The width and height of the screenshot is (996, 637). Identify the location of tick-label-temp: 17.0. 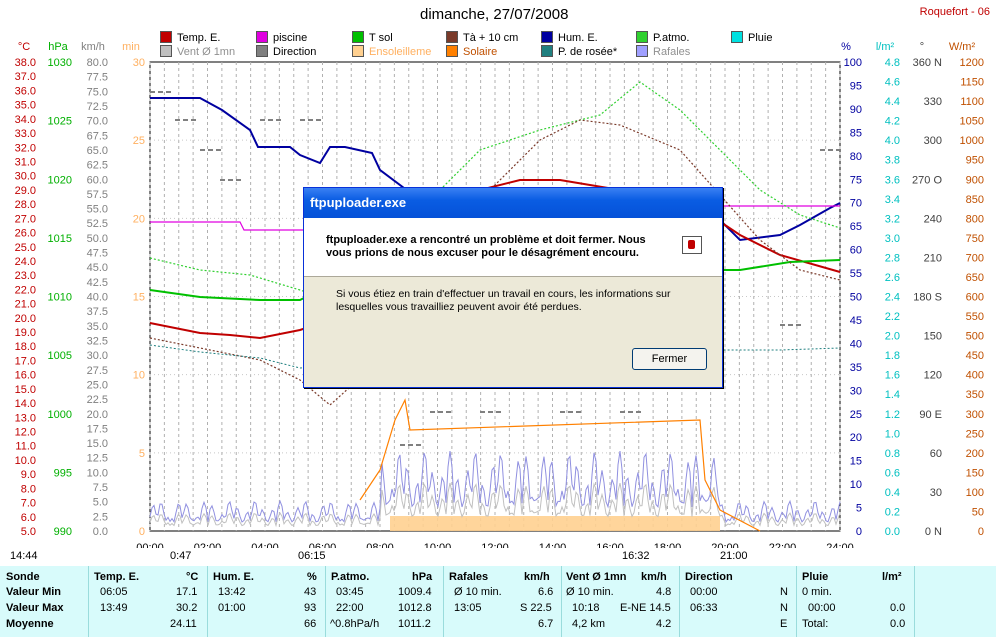
(25, 361).